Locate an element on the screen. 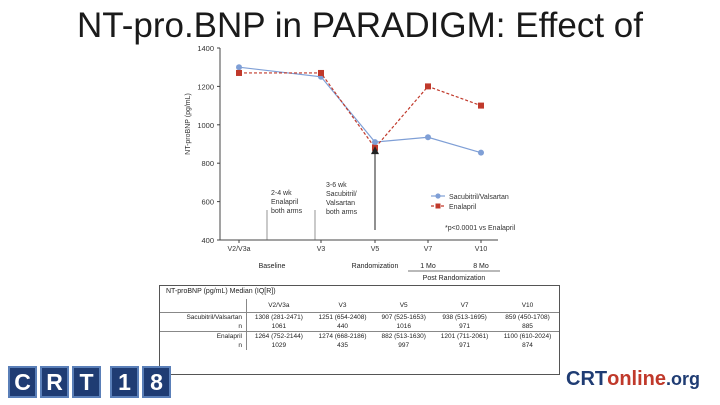  table-cell: 435 is located at coordinates (342, 345).